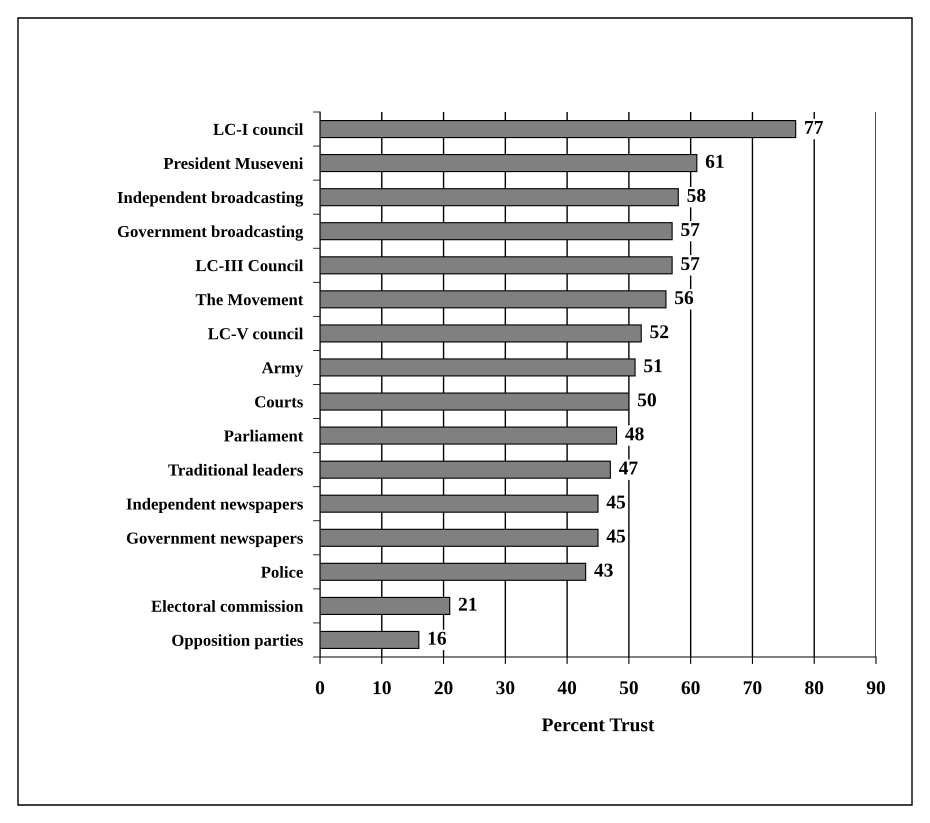  Describe the element at coordinates (250, 266) in the screenshot. I see `y-tick-label: LC-III Council` at that location.